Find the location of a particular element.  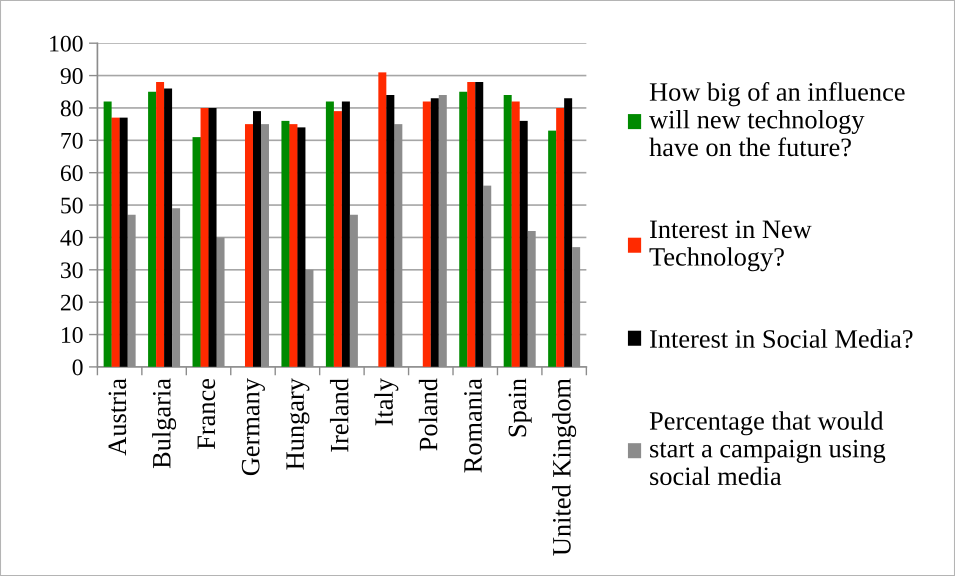

y-tick-label: 70 is located at coordinates (72, 140).